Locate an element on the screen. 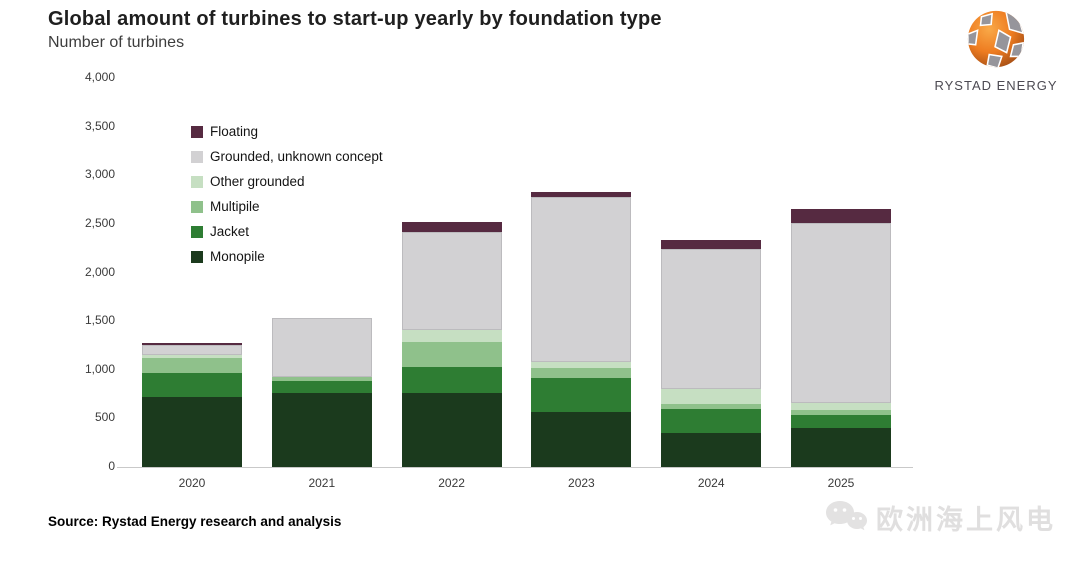 This screenshot has width=1080, height=570. stacked-bar-2024 is located at coordinates (711, 353).